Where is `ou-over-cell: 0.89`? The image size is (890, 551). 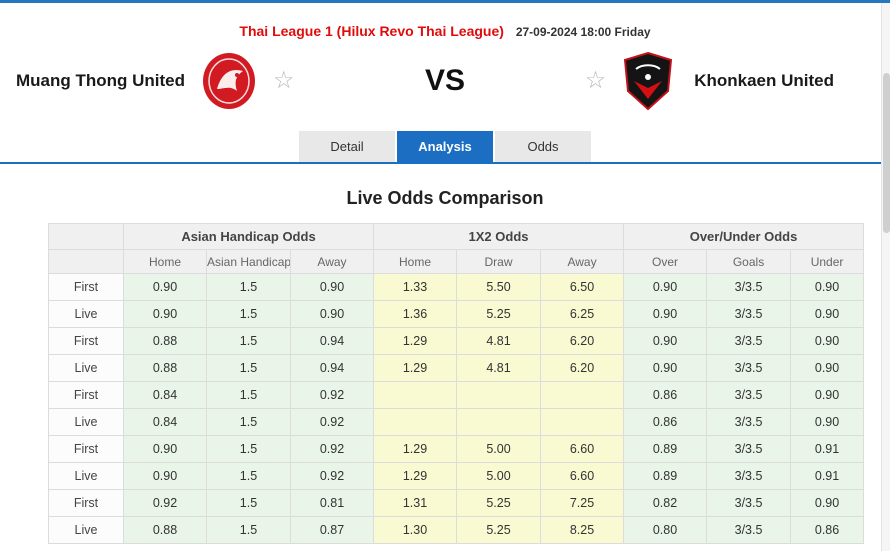 ou-over-cell: 0.89 is located at coordinates (665, 449).